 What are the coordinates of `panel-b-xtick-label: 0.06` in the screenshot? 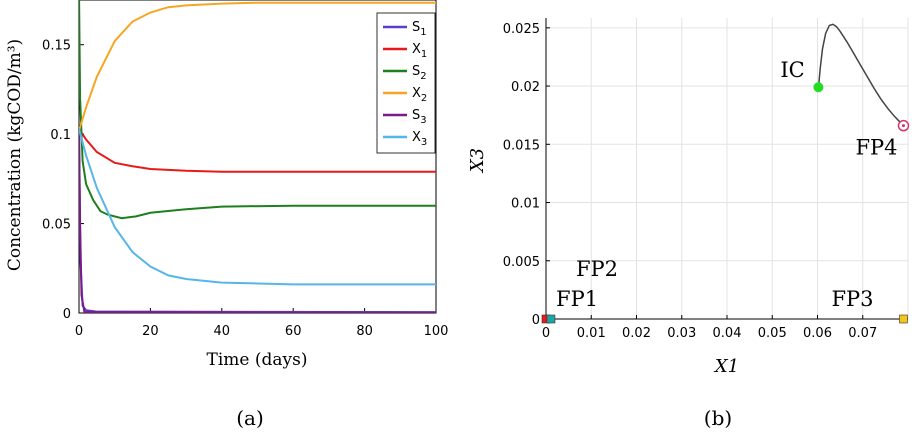 It's located at (817, 333).